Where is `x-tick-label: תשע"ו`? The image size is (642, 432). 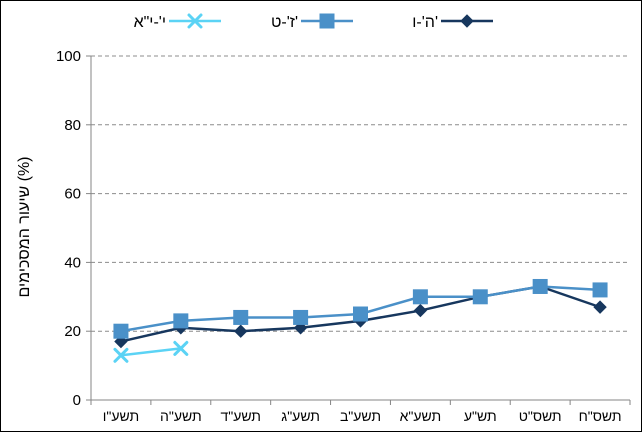 x-tick-label: תשע"ו is located at coordinates (121, 416).